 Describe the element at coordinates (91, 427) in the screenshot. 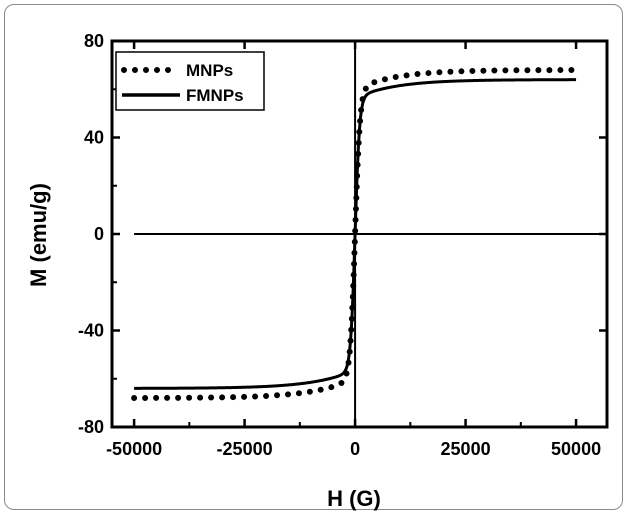

I see `y-tick-label: -80` at that location.